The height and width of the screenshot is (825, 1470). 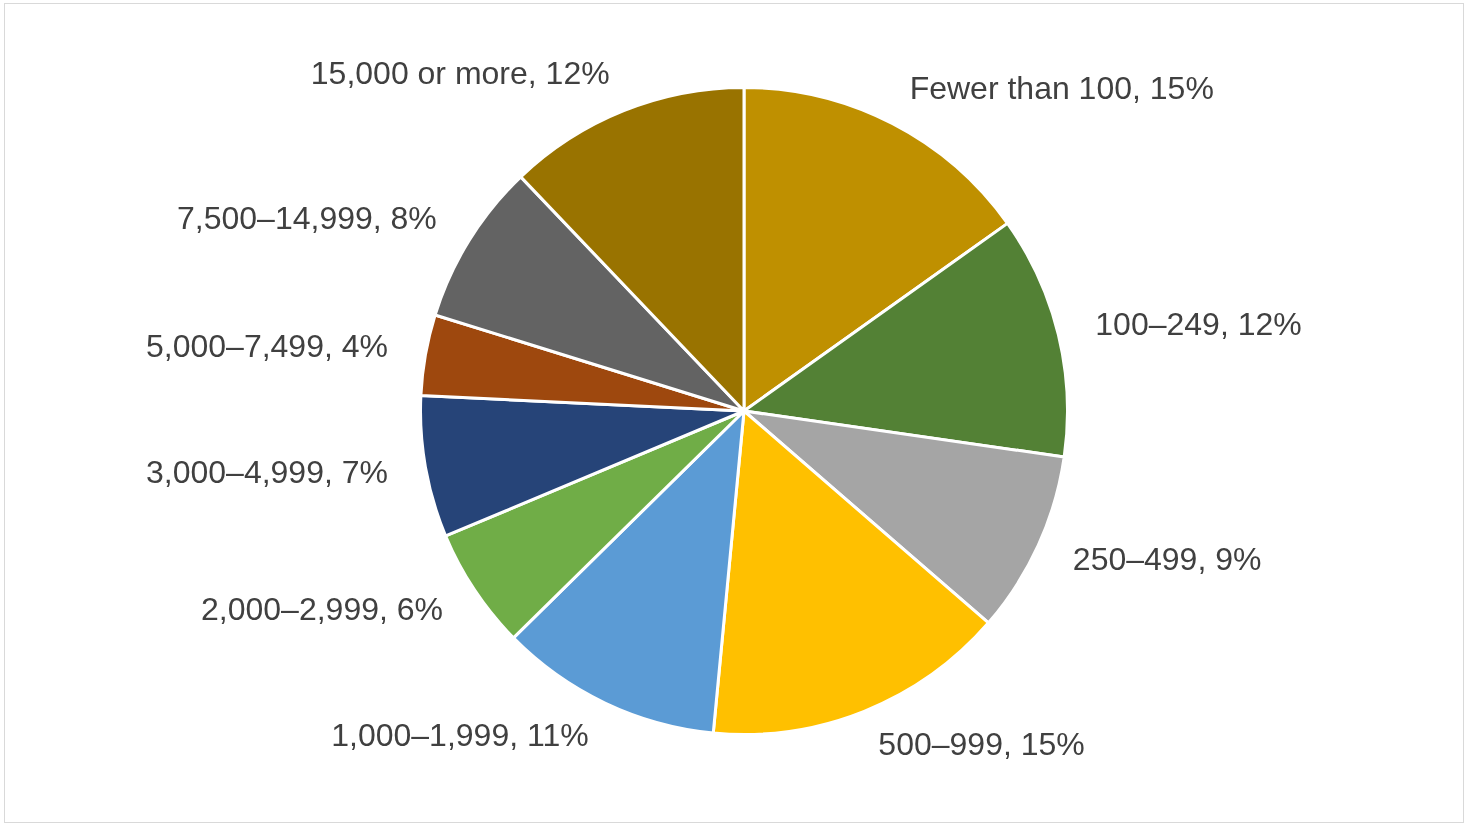 I want to click on slice-label: 500–999, 15%, so click(x=981, y=744).